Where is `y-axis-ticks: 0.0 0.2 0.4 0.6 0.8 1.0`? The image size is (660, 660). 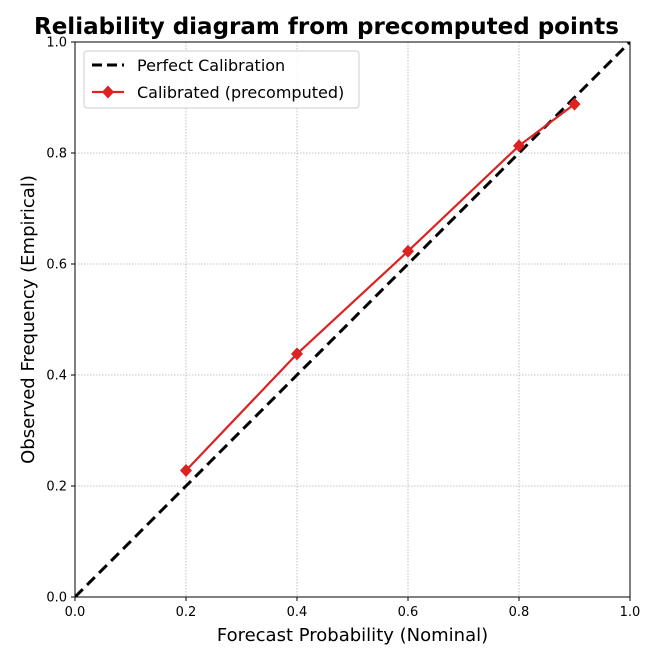 y-axis-ticks: 0.0 0.2 0.4 0.6 0.8 1.0 is located at coordinates (60, 321).